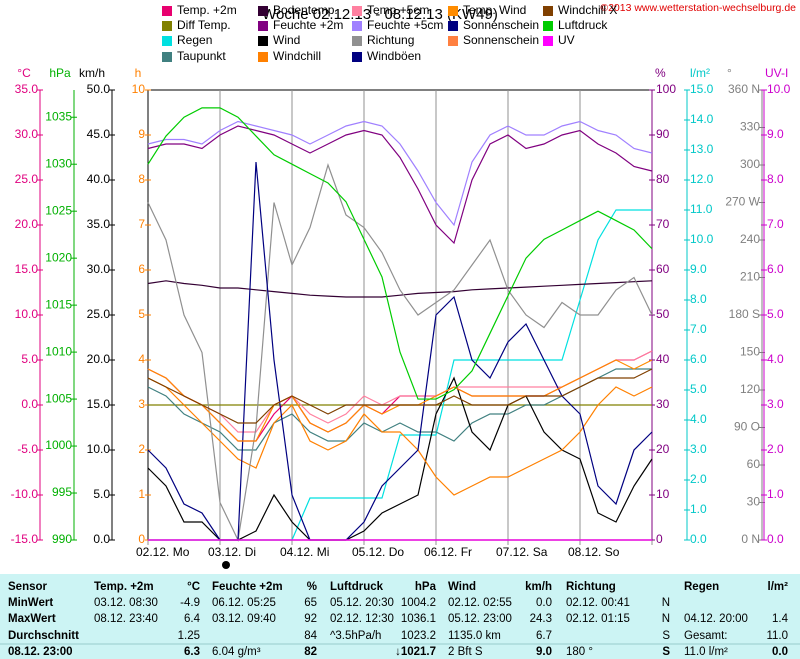 The image size is (800, 659). Describe the element at coordinates (194, 40) in the screenshot. I see `legend-label: Regen` at that location.